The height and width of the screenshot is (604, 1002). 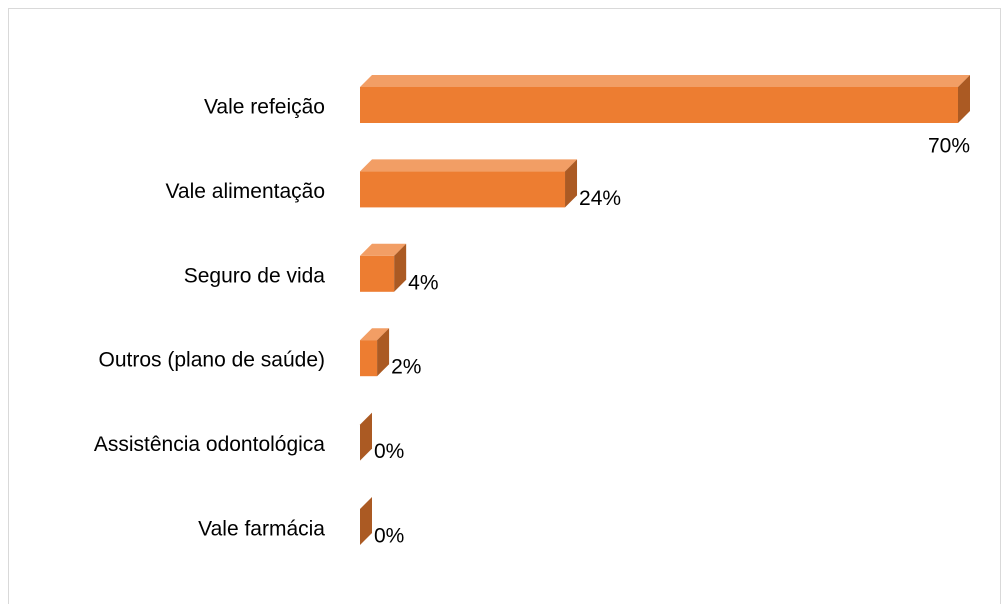 I want to click on value-label: 2%, so click(x=406, y=367).